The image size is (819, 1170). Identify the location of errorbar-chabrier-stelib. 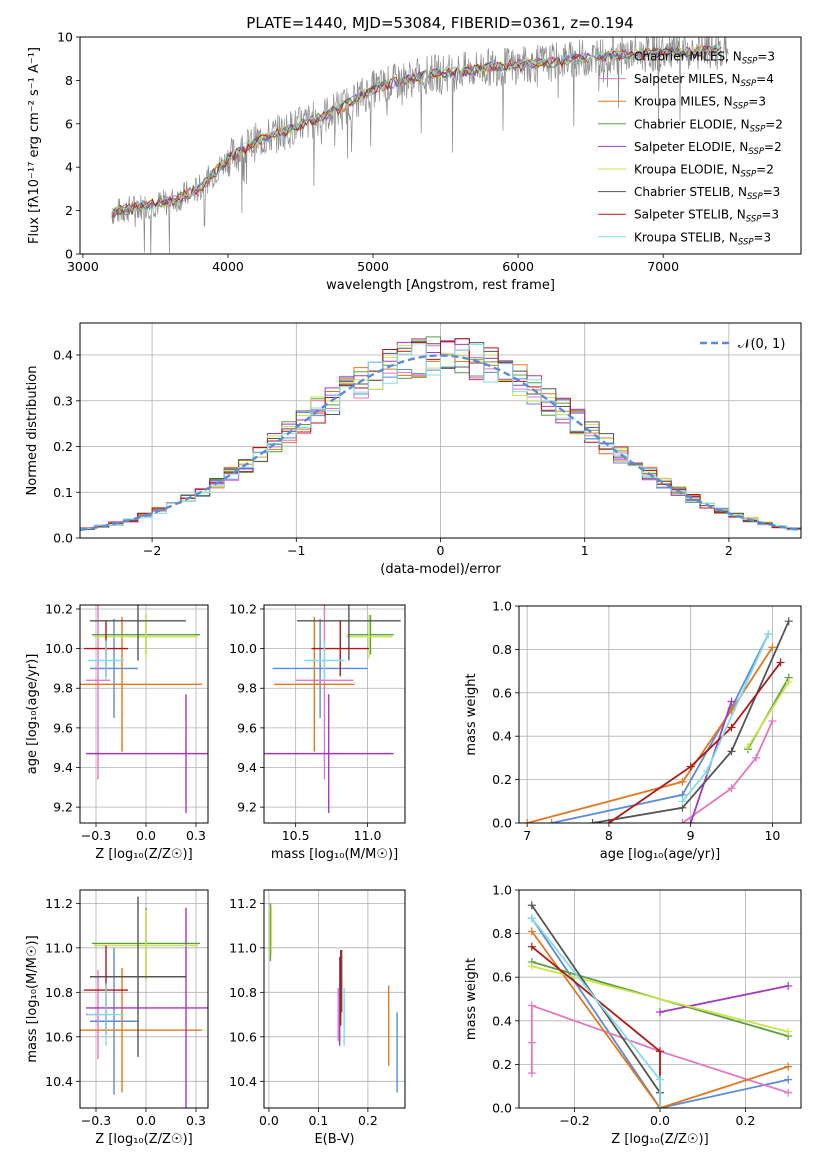
(349, 633).